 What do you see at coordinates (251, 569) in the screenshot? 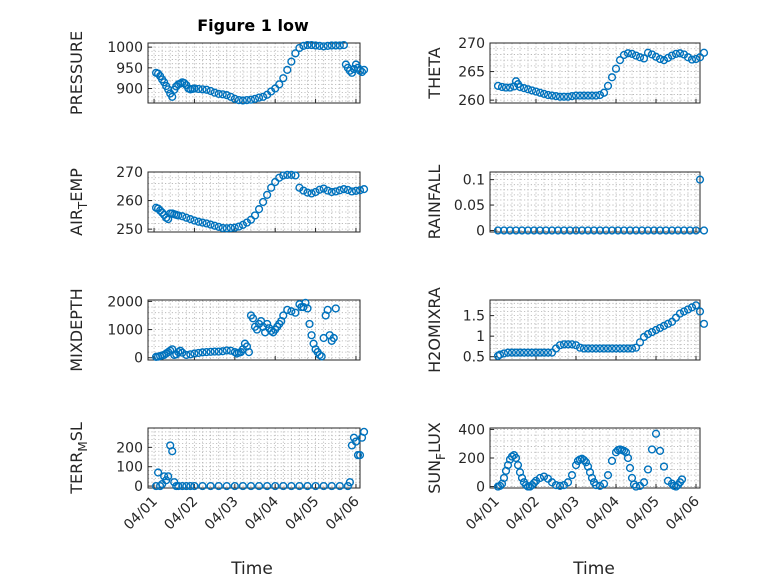
I see `x-axis-label-left: Time` at bounding box center [251, 569].